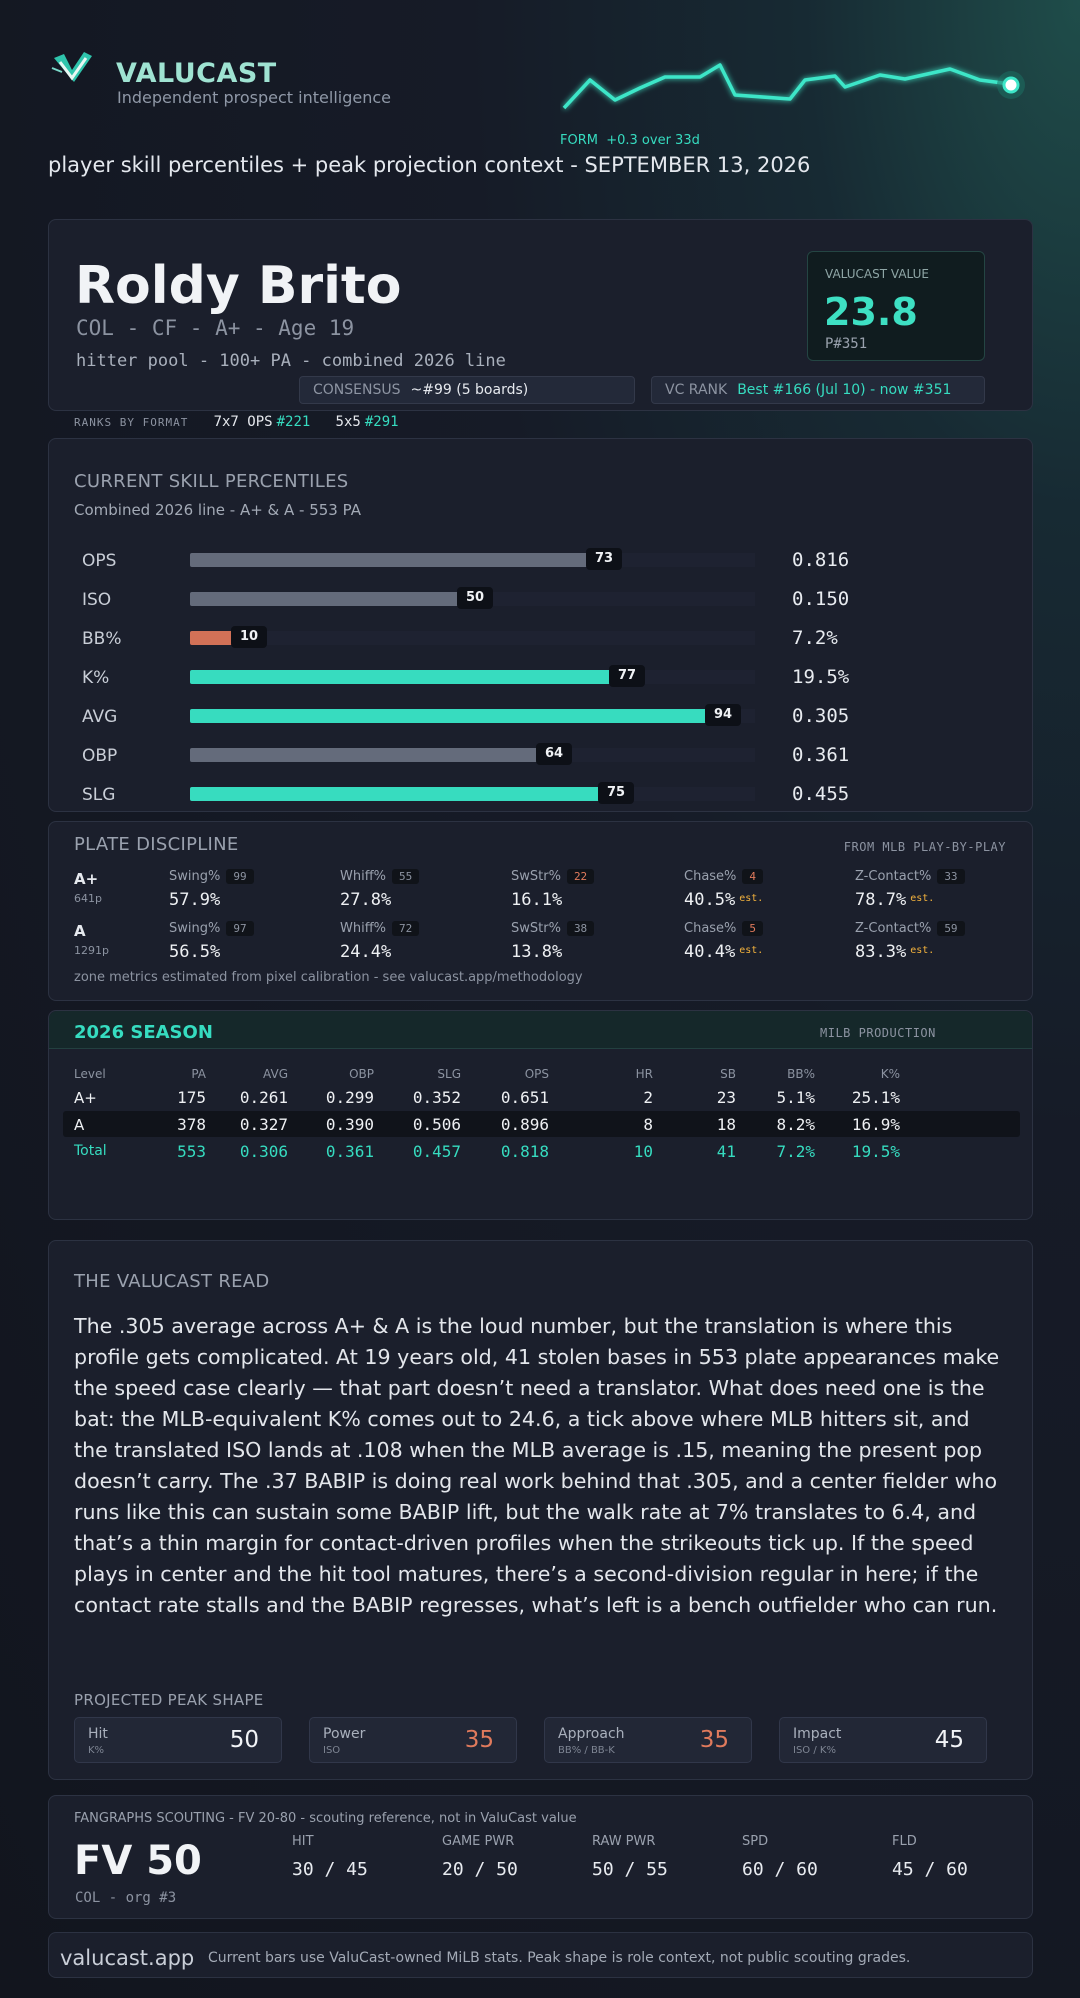 The width and height of the screenshot is (1080, 1998). Describe the element at coordinates (211, 887) in the screenshot. I see `discipline-metric: Swing% 99 57.9%` at that location.